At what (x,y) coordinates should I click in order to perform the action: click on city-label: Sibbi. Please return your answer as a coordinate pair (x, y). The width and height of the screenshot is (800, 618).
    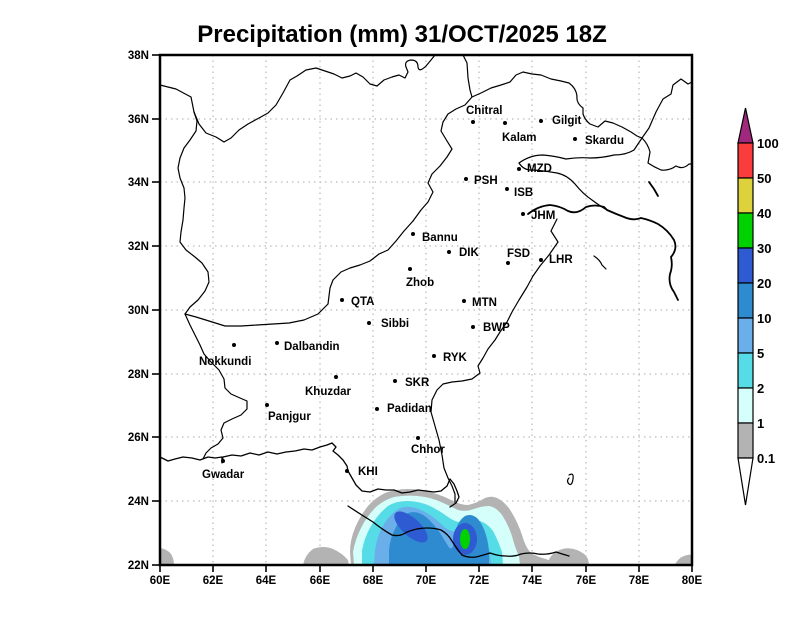
    Looking at the image, I should click on (395, 324).